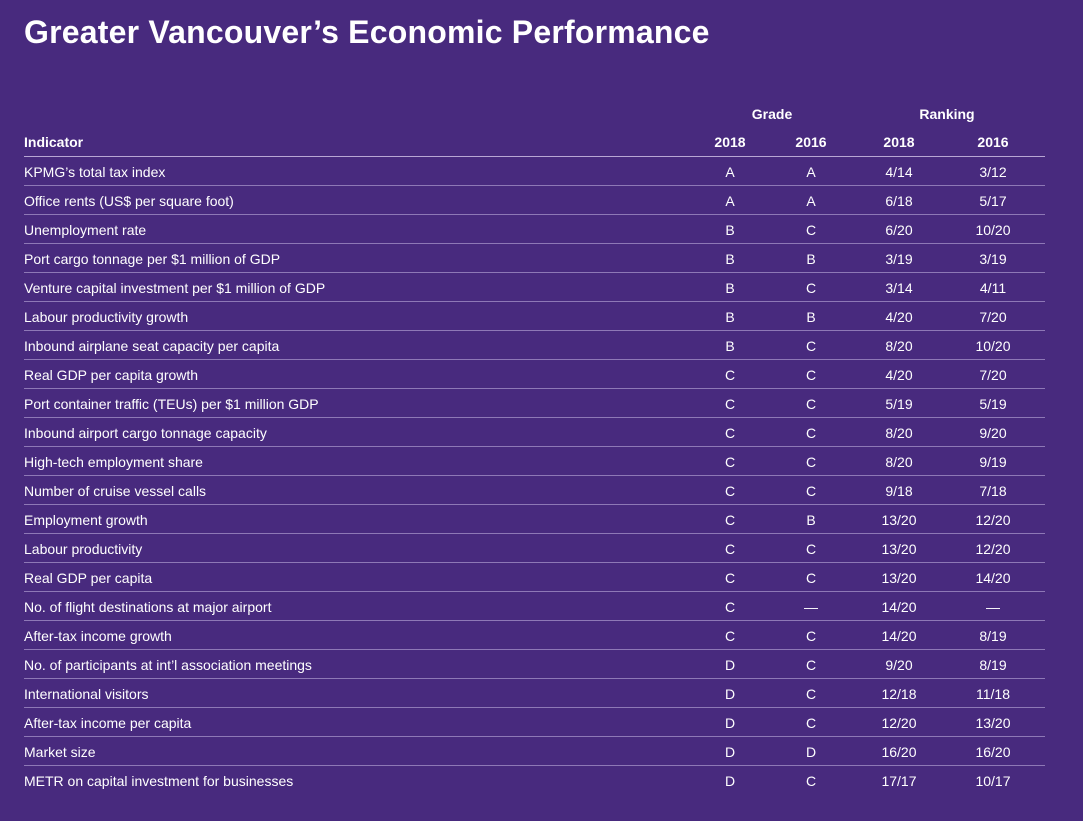  What do you see at coordinates (993, 636) in the screenshot?
I see `ranking-2016-cell: 8/19` at bounding box center [993, 636].